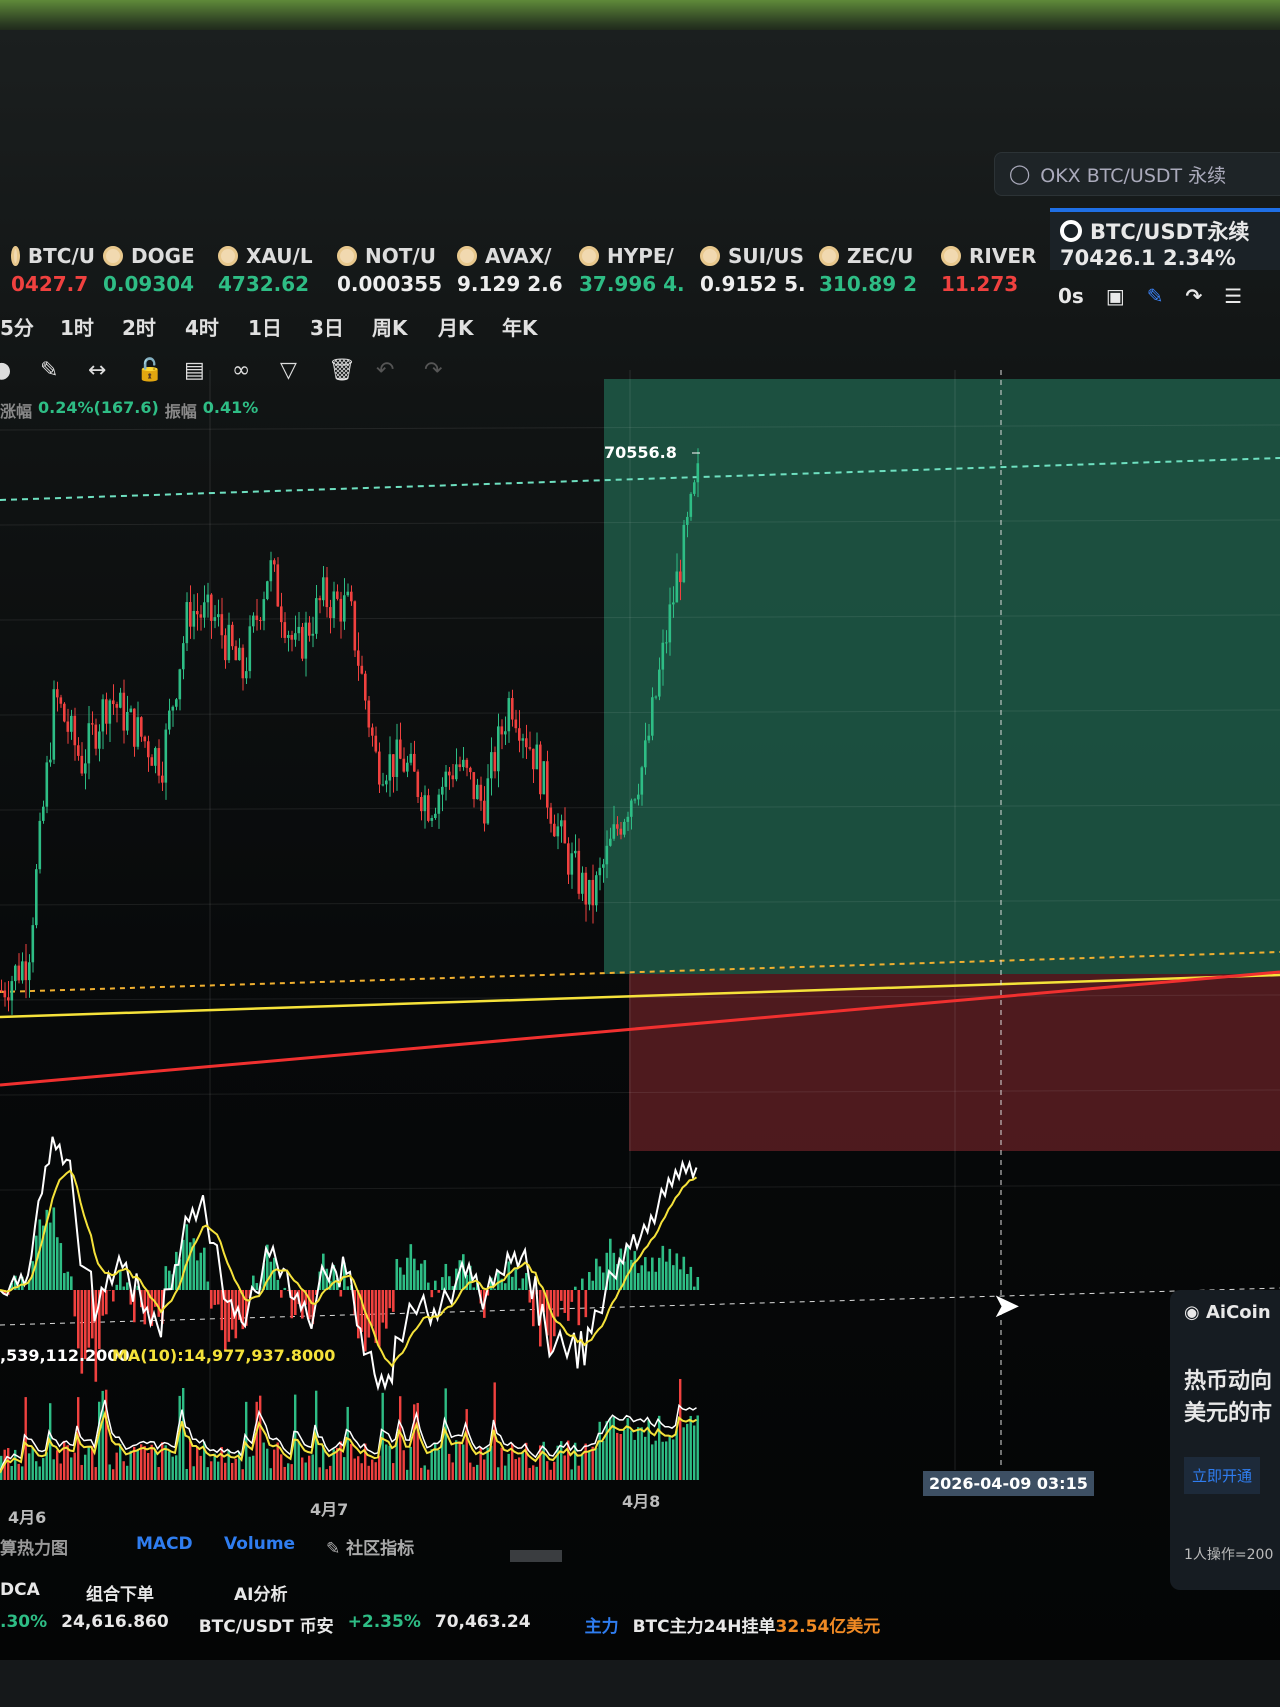  Describe the element at coordinates (1155, 296) in the screenshot. I see `draw-icon: ✎` at that location.